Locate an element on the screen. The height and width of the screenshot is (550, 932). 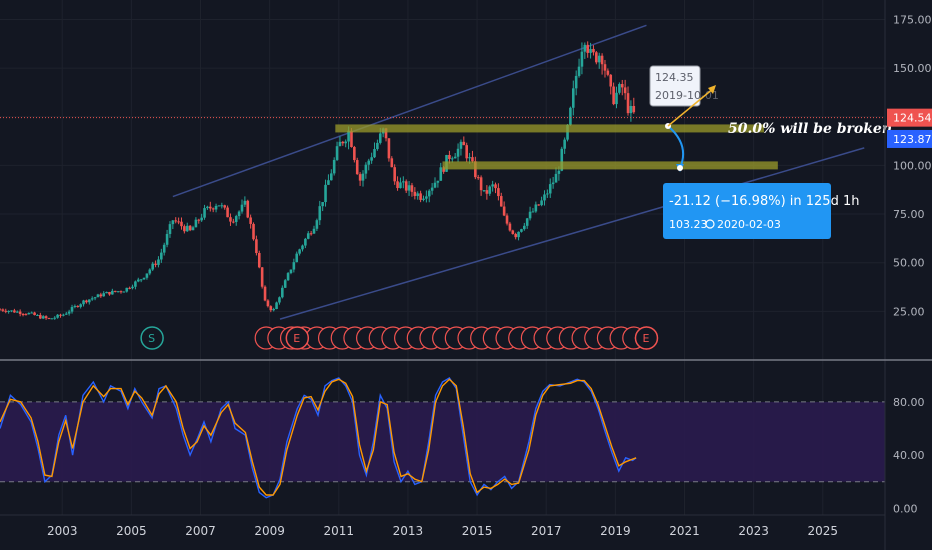
x-tick-6: 2015 is located at coordinates (477, 531).